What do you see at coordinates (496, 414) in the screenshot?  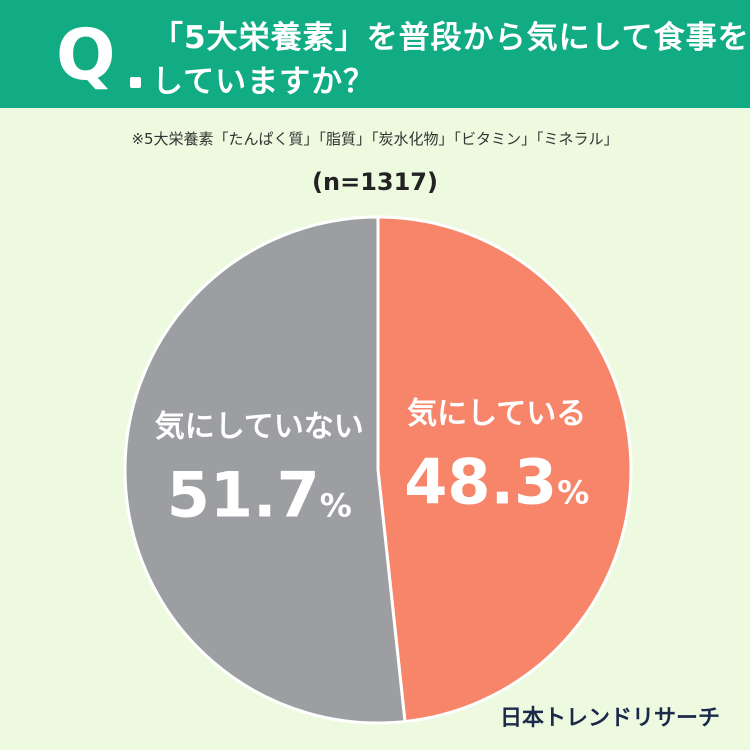 I see `slice-label-1: 気にしている` at bounding box center [496, 414].